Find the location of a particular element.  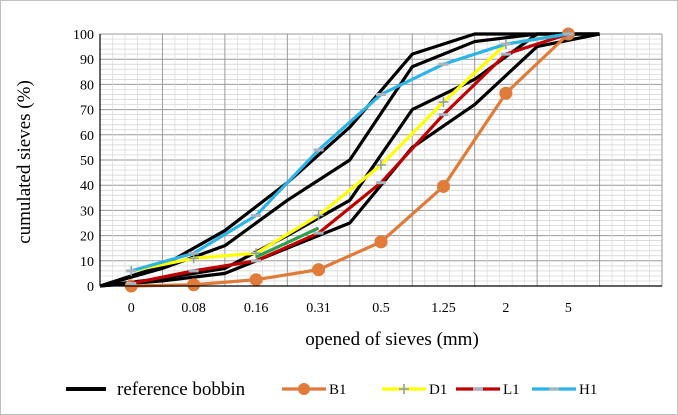

series-line-green is located at coordinates (287, 242).